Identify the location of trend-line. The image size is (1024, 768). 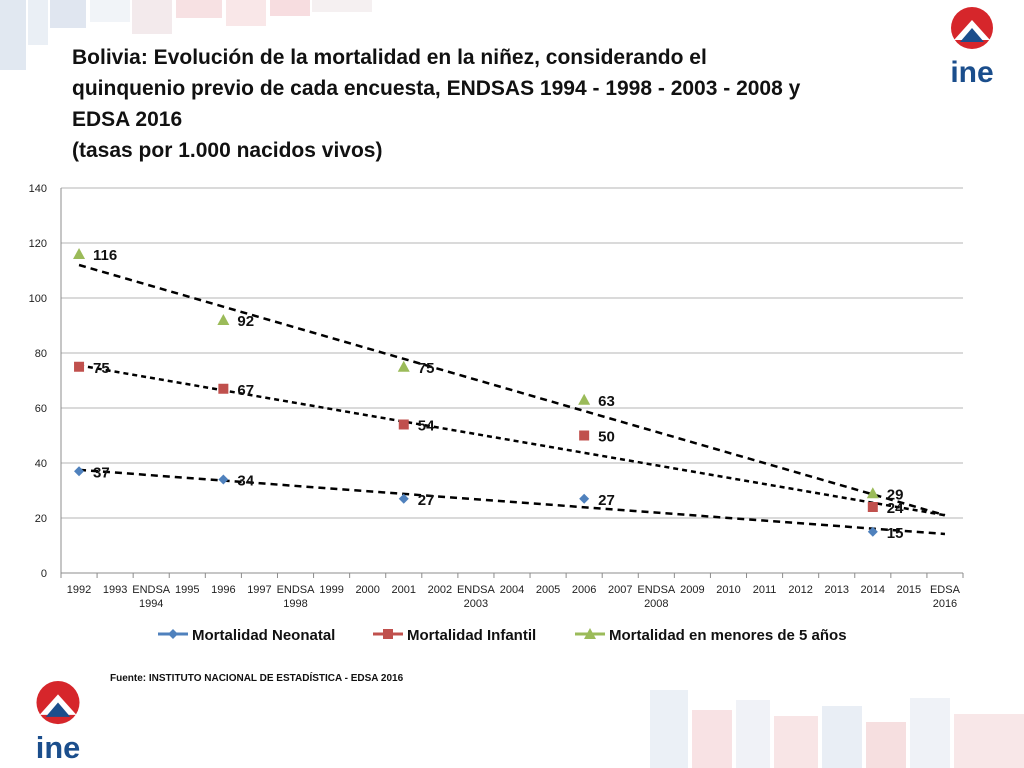
(512, 502).